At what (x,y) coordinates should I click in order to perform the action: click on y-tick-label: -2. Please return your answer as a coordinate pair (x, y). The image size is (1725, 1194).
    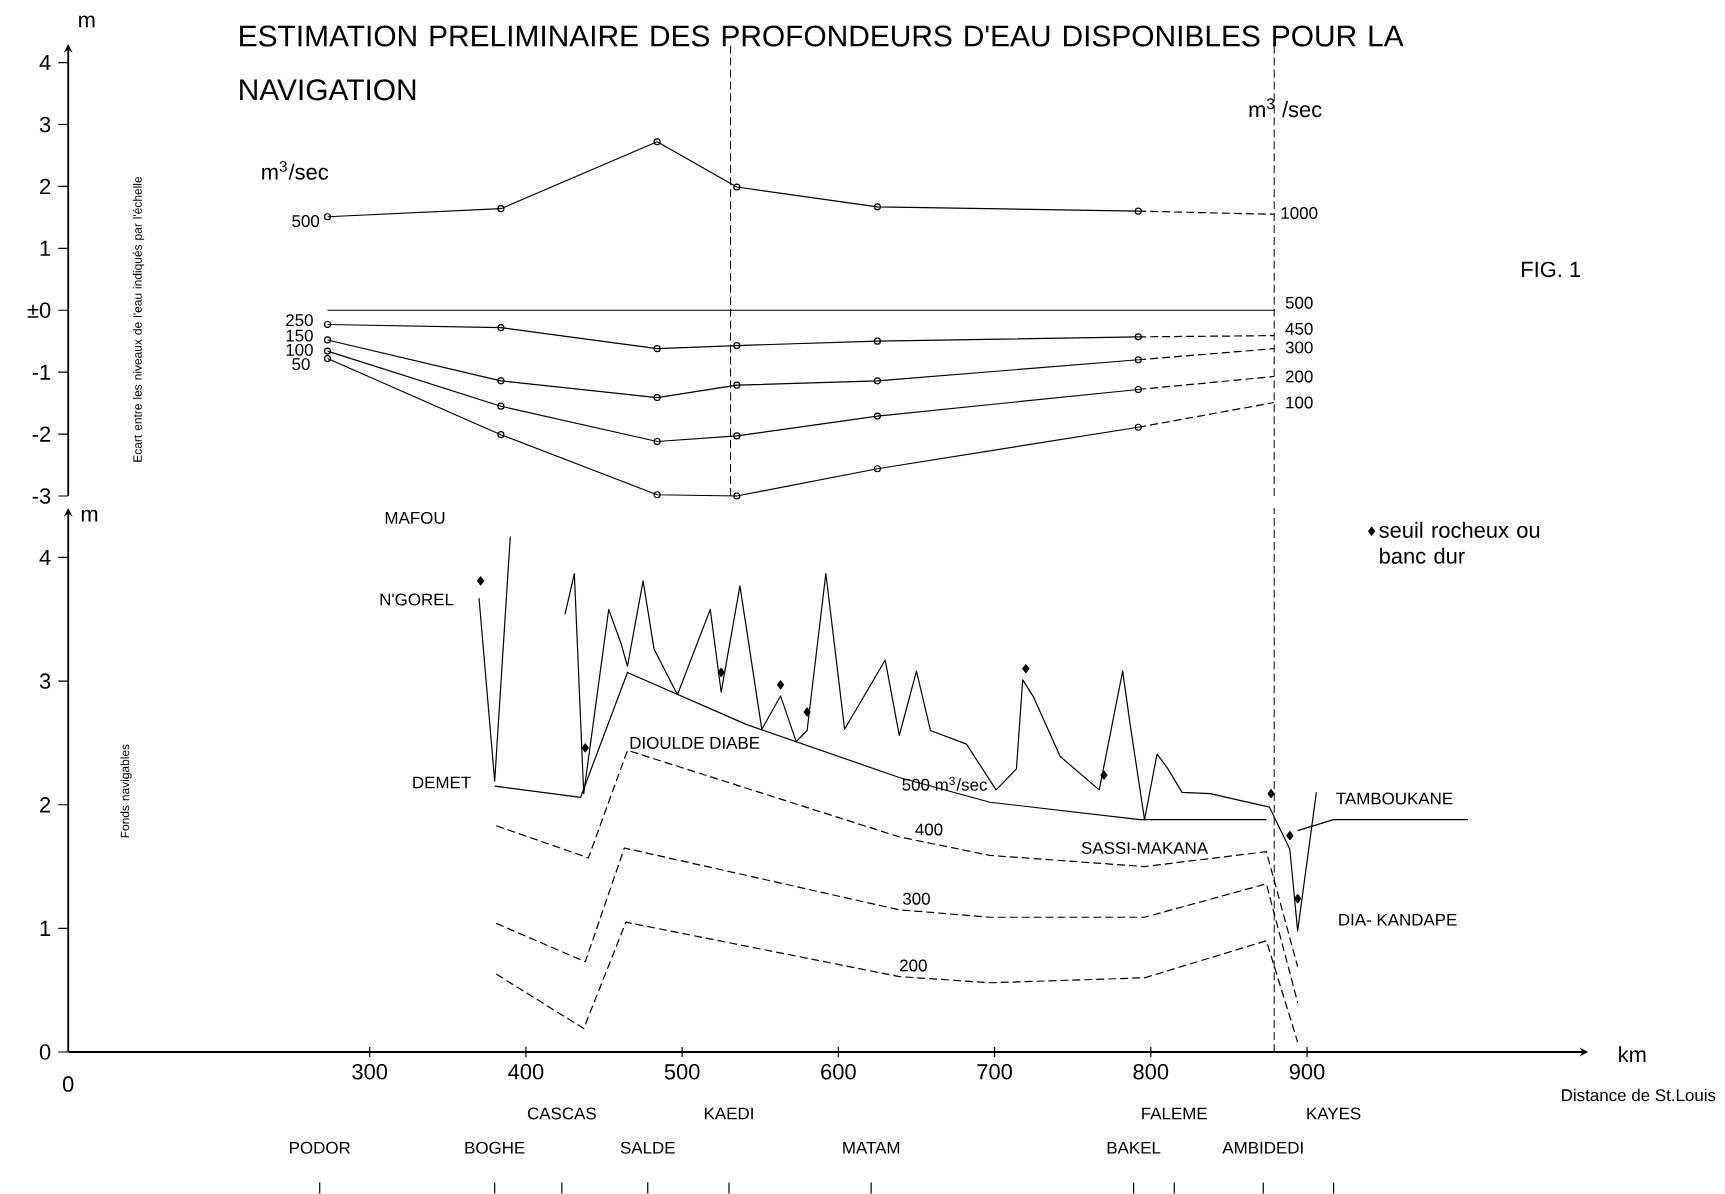
    Looking at the image, I should click on (41, 434).